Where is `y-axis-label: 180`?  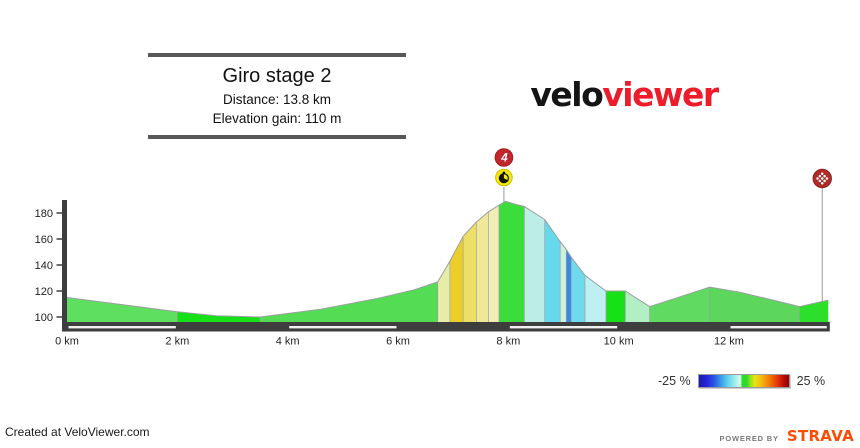 y-axis-label: 180 is located at coordinates (44, 214).